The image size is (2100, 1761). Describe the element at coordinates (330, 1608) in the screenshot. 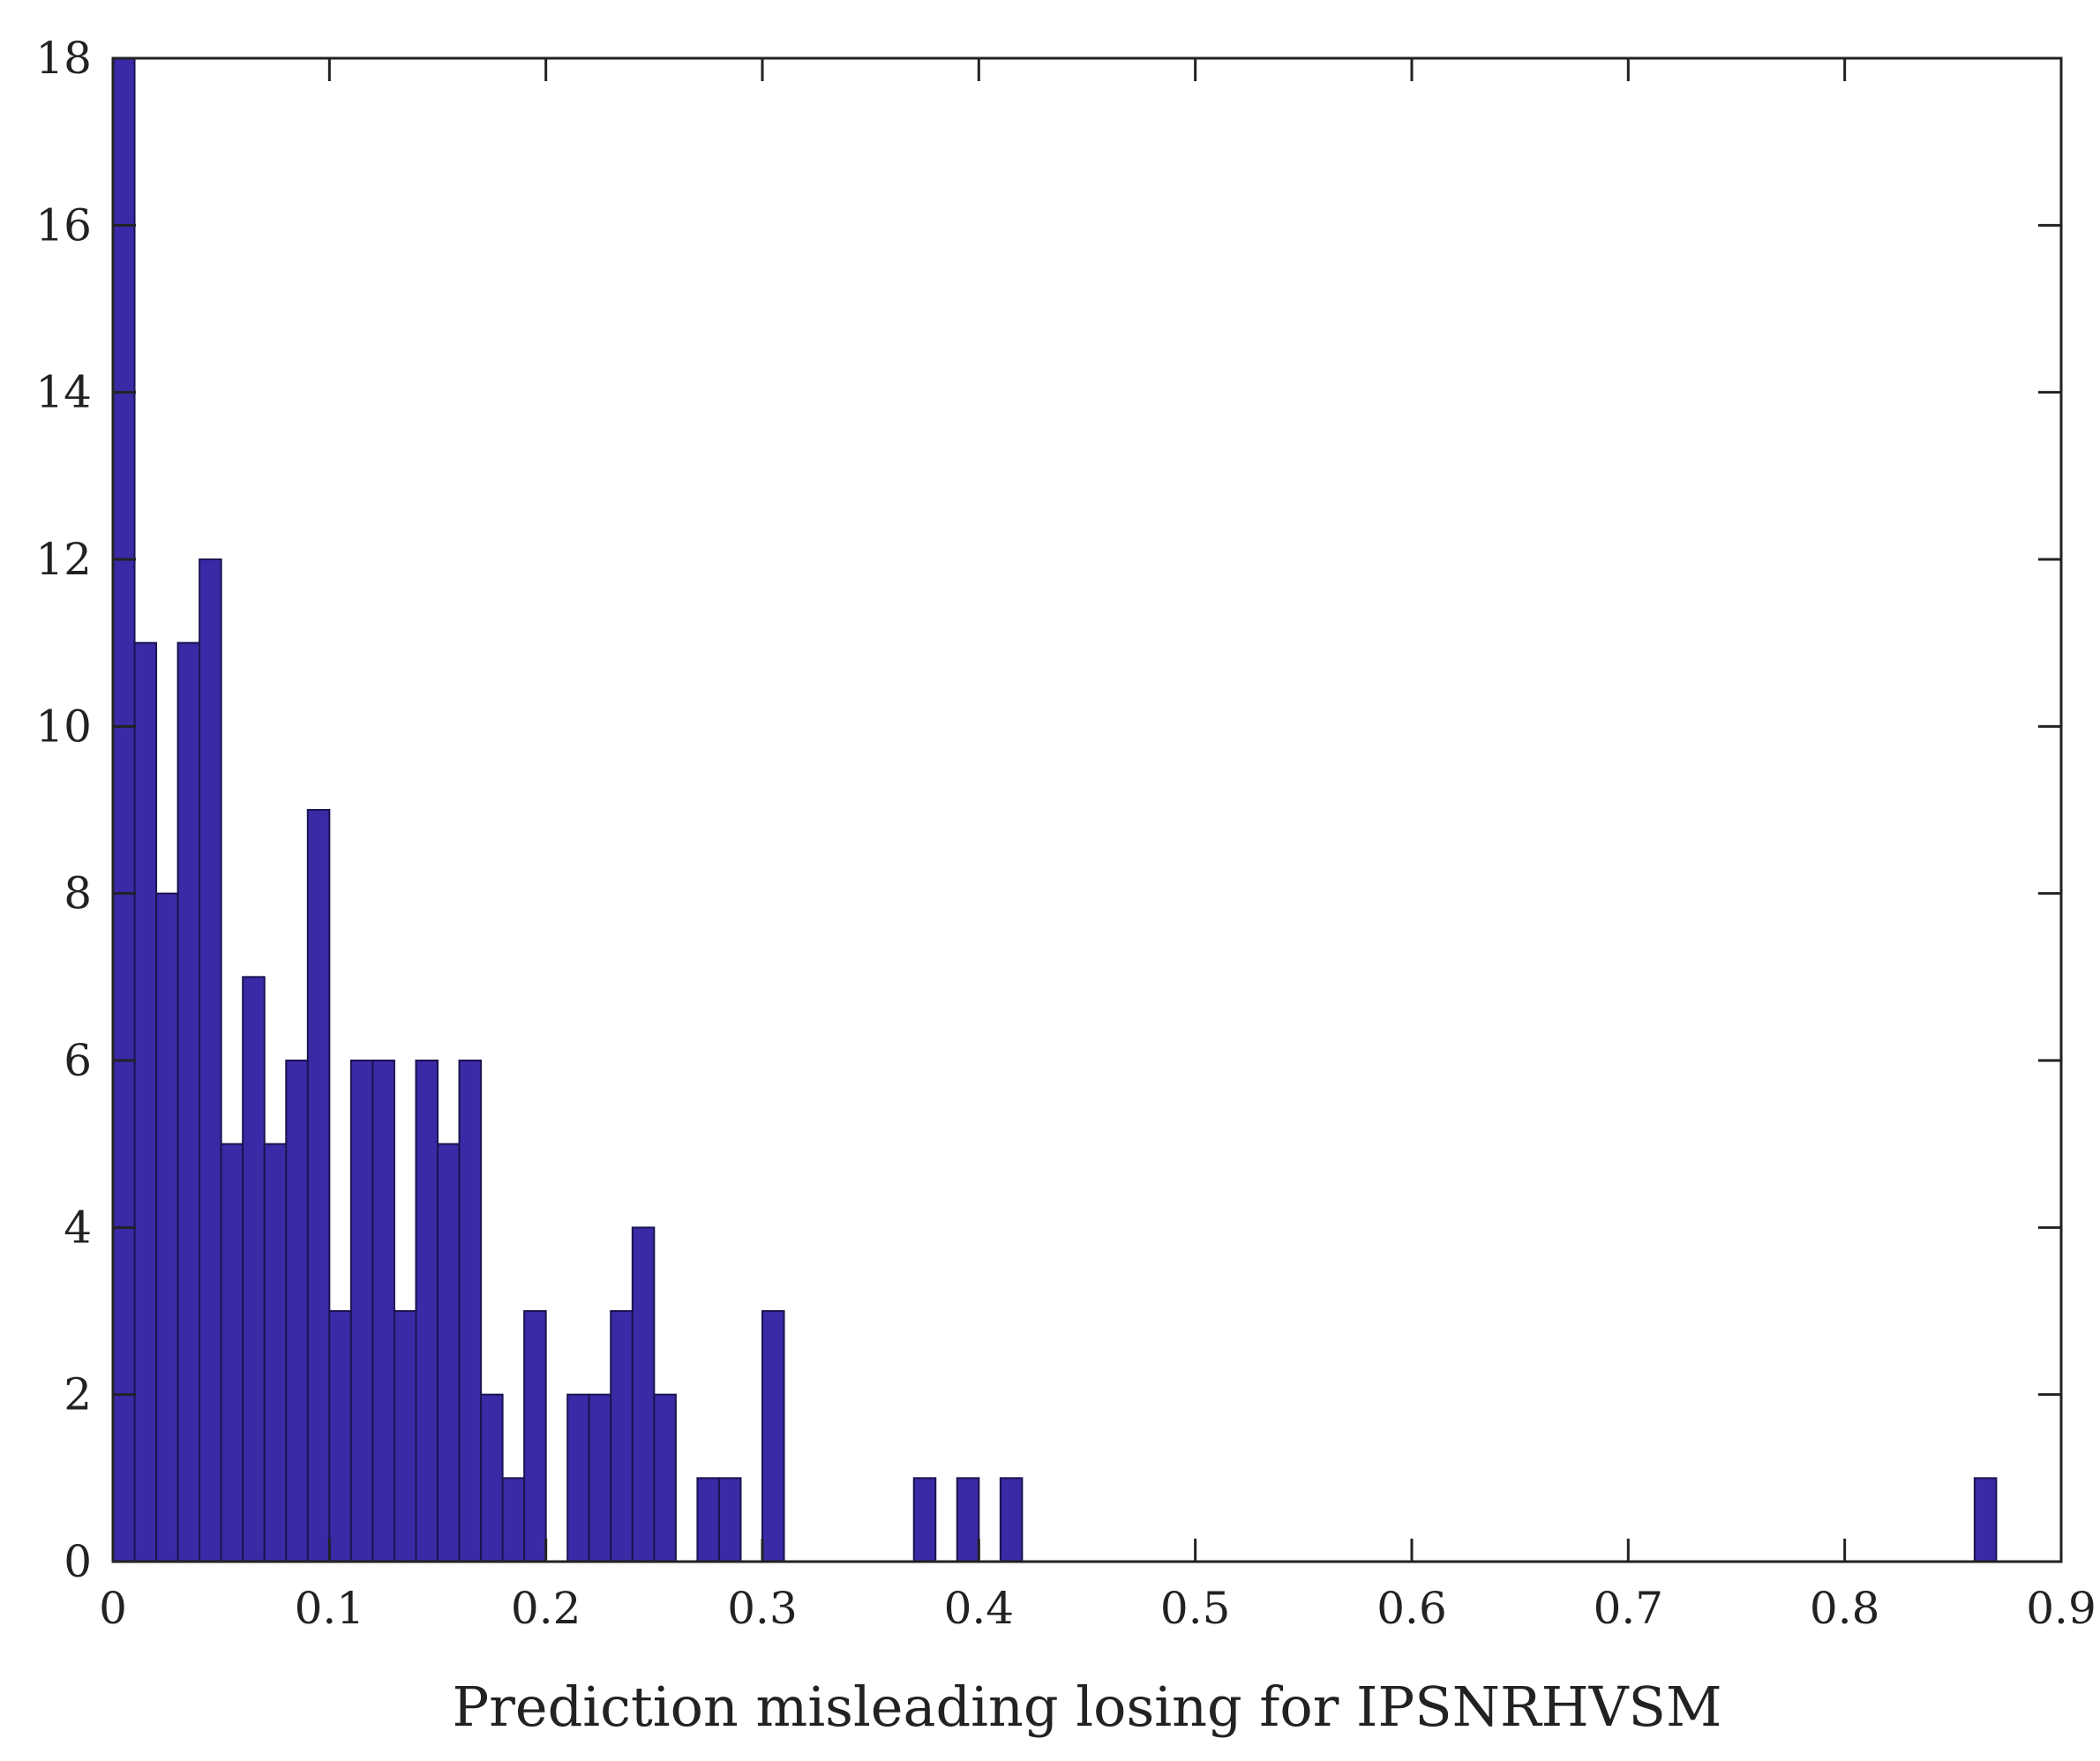

I see `x-tick-label: 0.1` at that location.